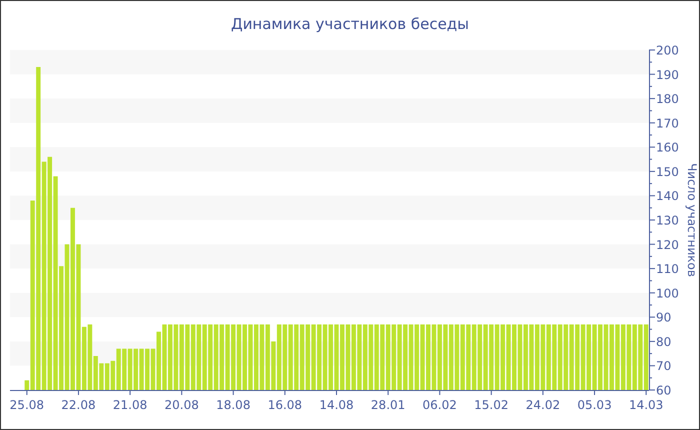 This screenshot has height=430, width=700. Describe the element at coordinates (667, 221) in the screenshot. I see `y2-tick-label: 130` at that location.